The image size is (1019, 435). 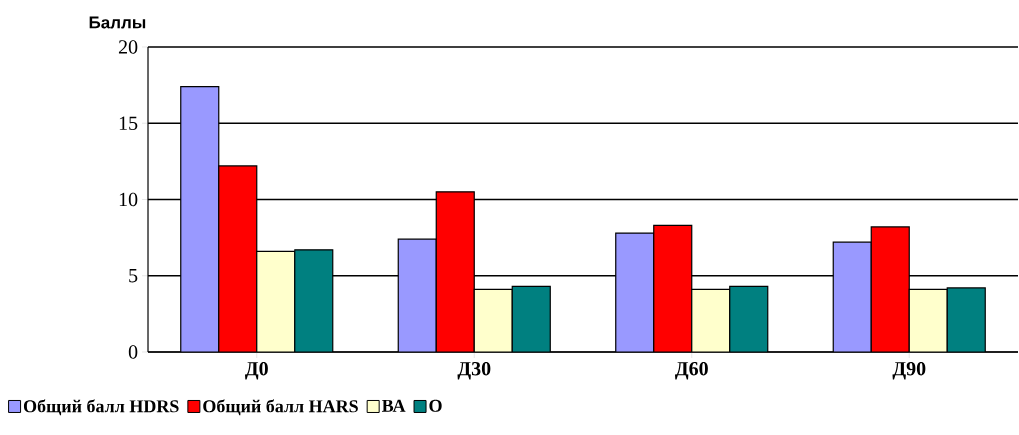 What do you see at coordinates (256, 370) in the screenshot?
I see `x-tick-label: Д0` at bounding box center [256, 370].